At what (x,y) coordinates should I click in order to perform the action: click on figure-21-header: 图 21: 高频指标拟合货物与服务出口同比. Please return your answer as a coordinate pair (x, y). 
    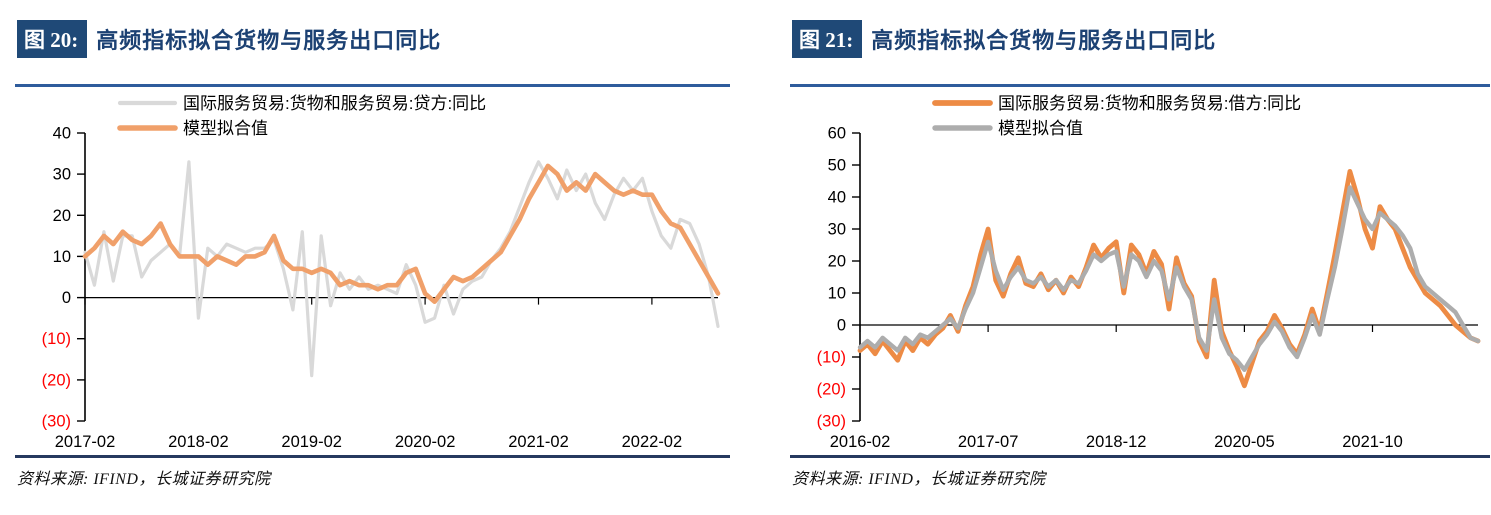
    Looking at the image, I should click on (1141, 39).